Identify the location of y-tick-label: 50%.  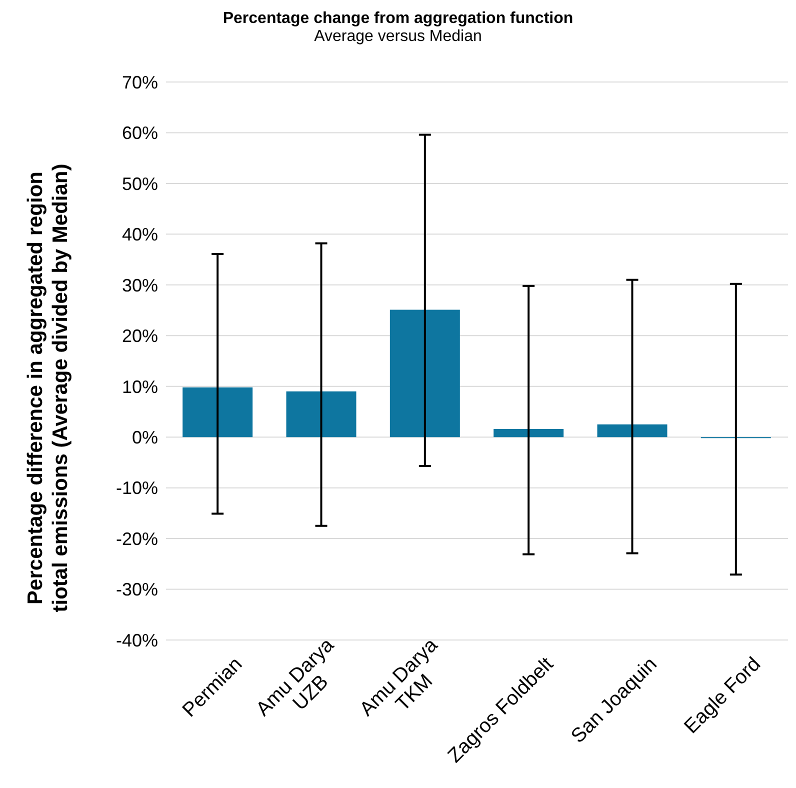
(140, 184).